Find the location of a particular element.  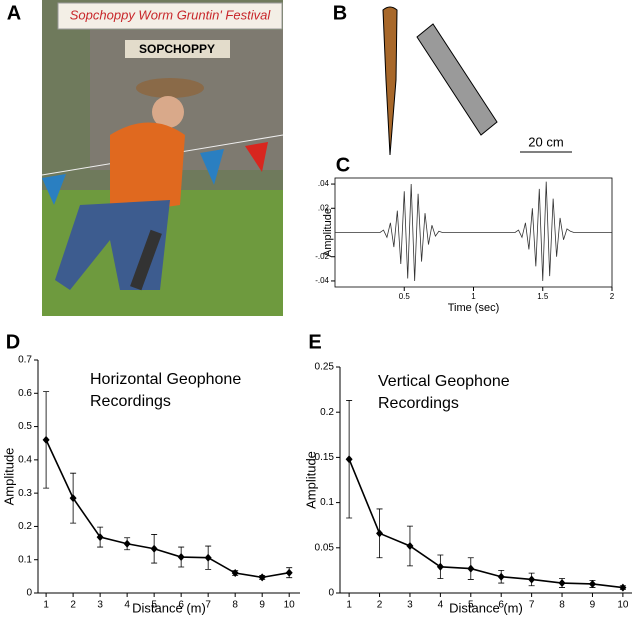

banner is located at coordinates (170, 16).